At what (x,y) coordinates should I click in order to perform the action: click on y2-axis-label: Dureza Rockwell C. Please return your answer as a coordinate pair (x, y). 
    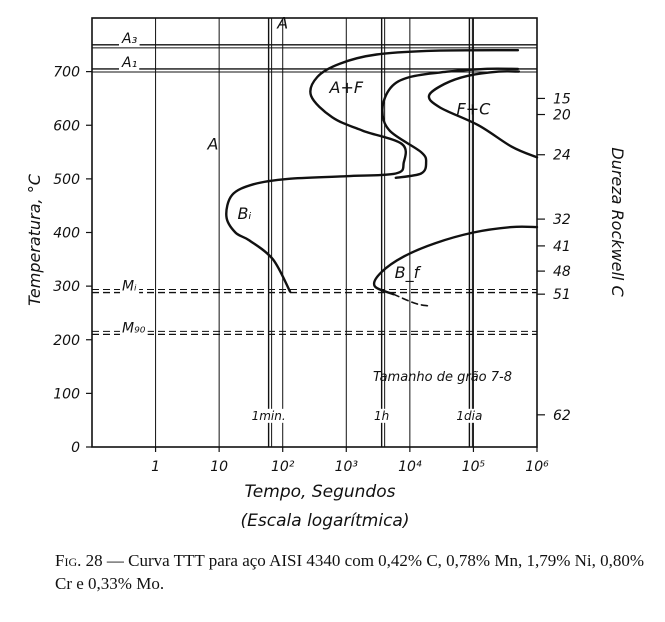
    Looking at the image, I should click on (617, 222).